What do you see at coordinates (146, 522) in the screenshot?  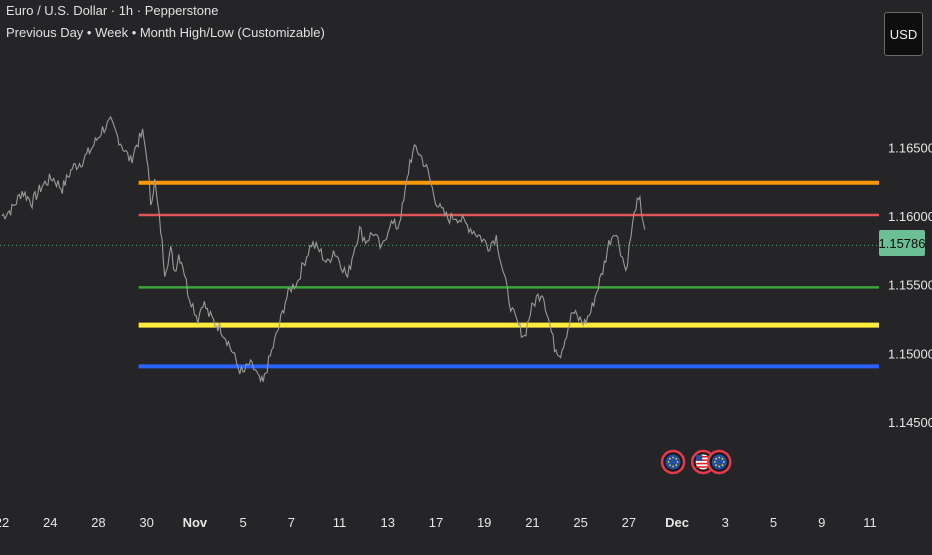 I see `x-tick-label: 30` at bounding box center [146, 522].